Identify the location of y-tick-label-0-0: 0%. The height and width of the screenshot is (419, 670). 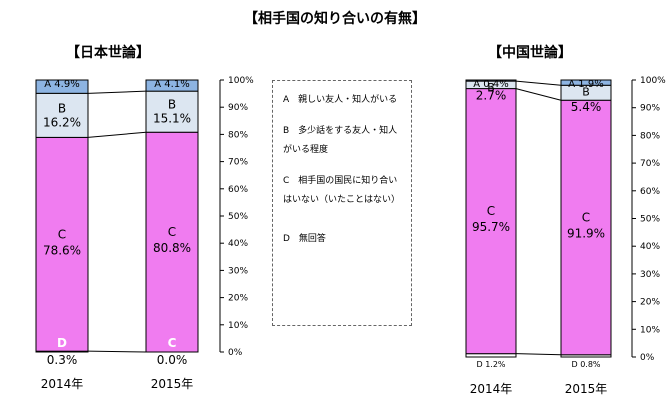
(235, 353).